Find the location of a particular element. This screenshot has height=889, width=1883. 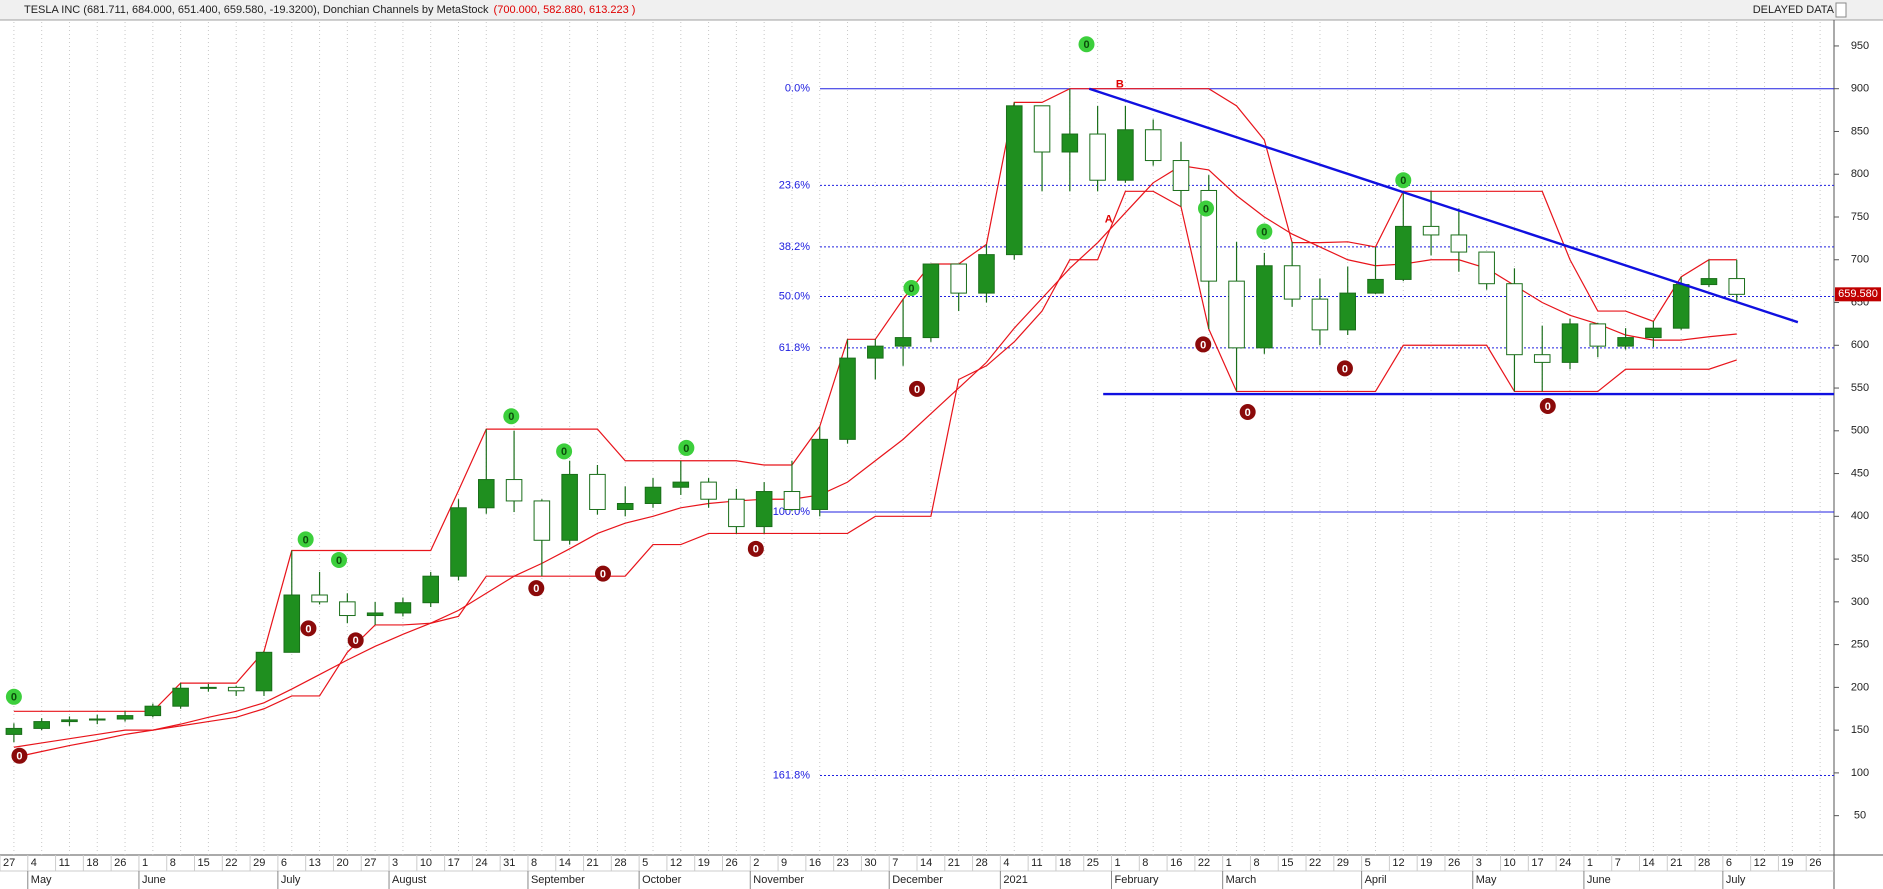

x-tick-label: 7 is located at coordinates (895, 863).